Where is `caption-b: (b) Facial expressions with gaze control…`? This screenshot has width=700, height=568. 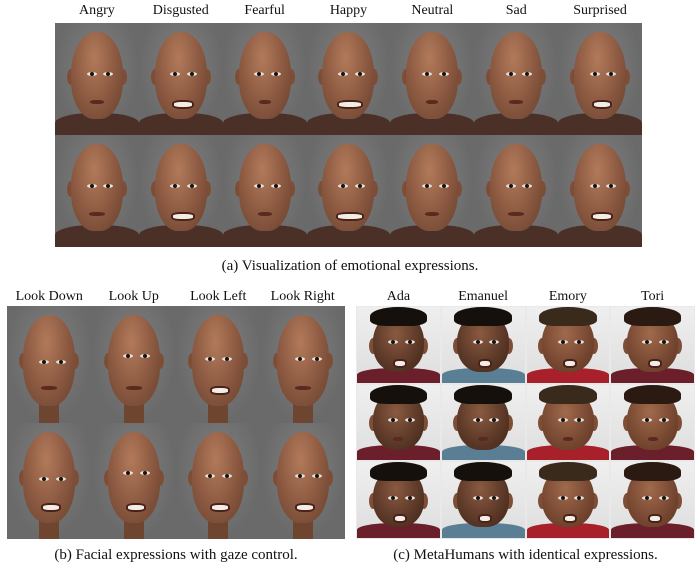 caption-b: (b) Facial expressions with gaze control… is located at coordinates (176, 555).